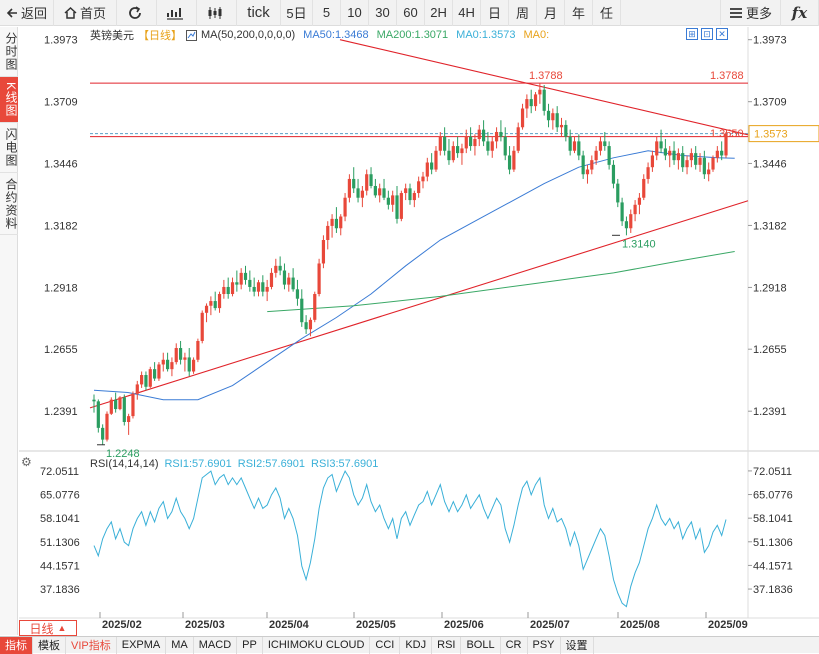 The width and height of the screenshot is (819, 654). I want to click on indicator-psy: PSY, so click(544, 645).